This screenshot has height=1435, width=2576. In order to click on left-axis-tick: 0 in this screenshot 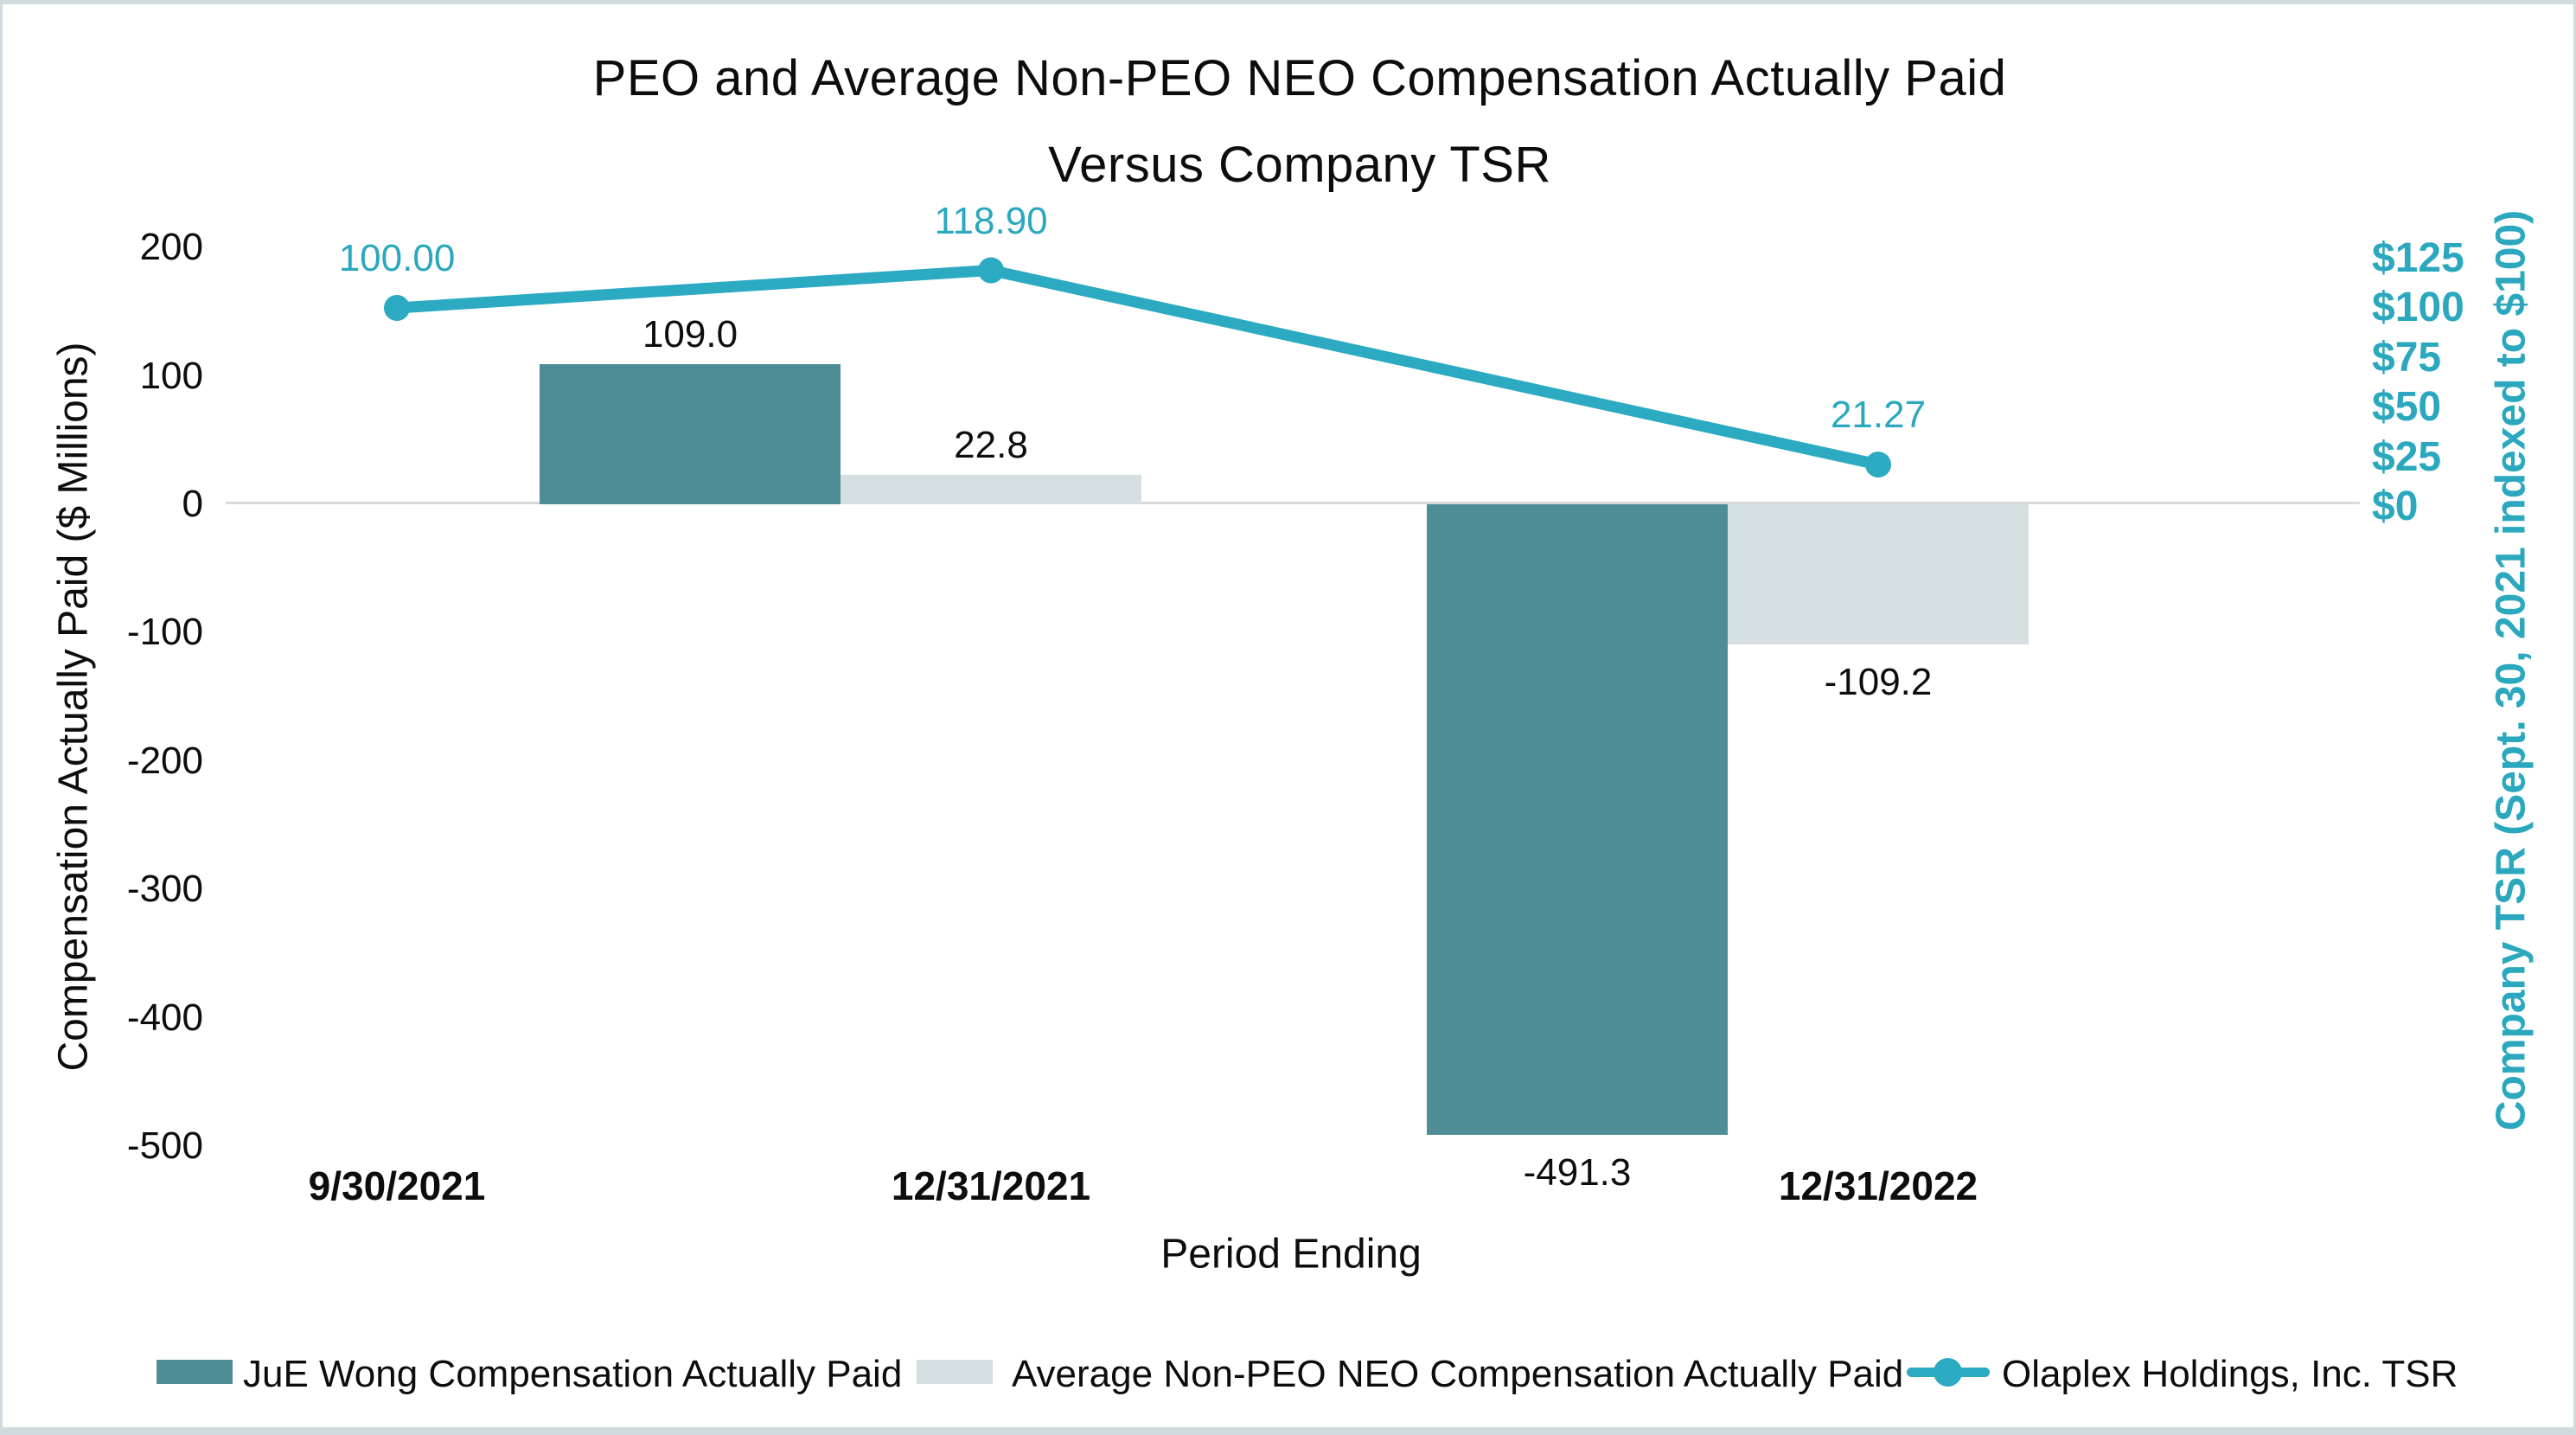, I will do `click(192, 504)`.